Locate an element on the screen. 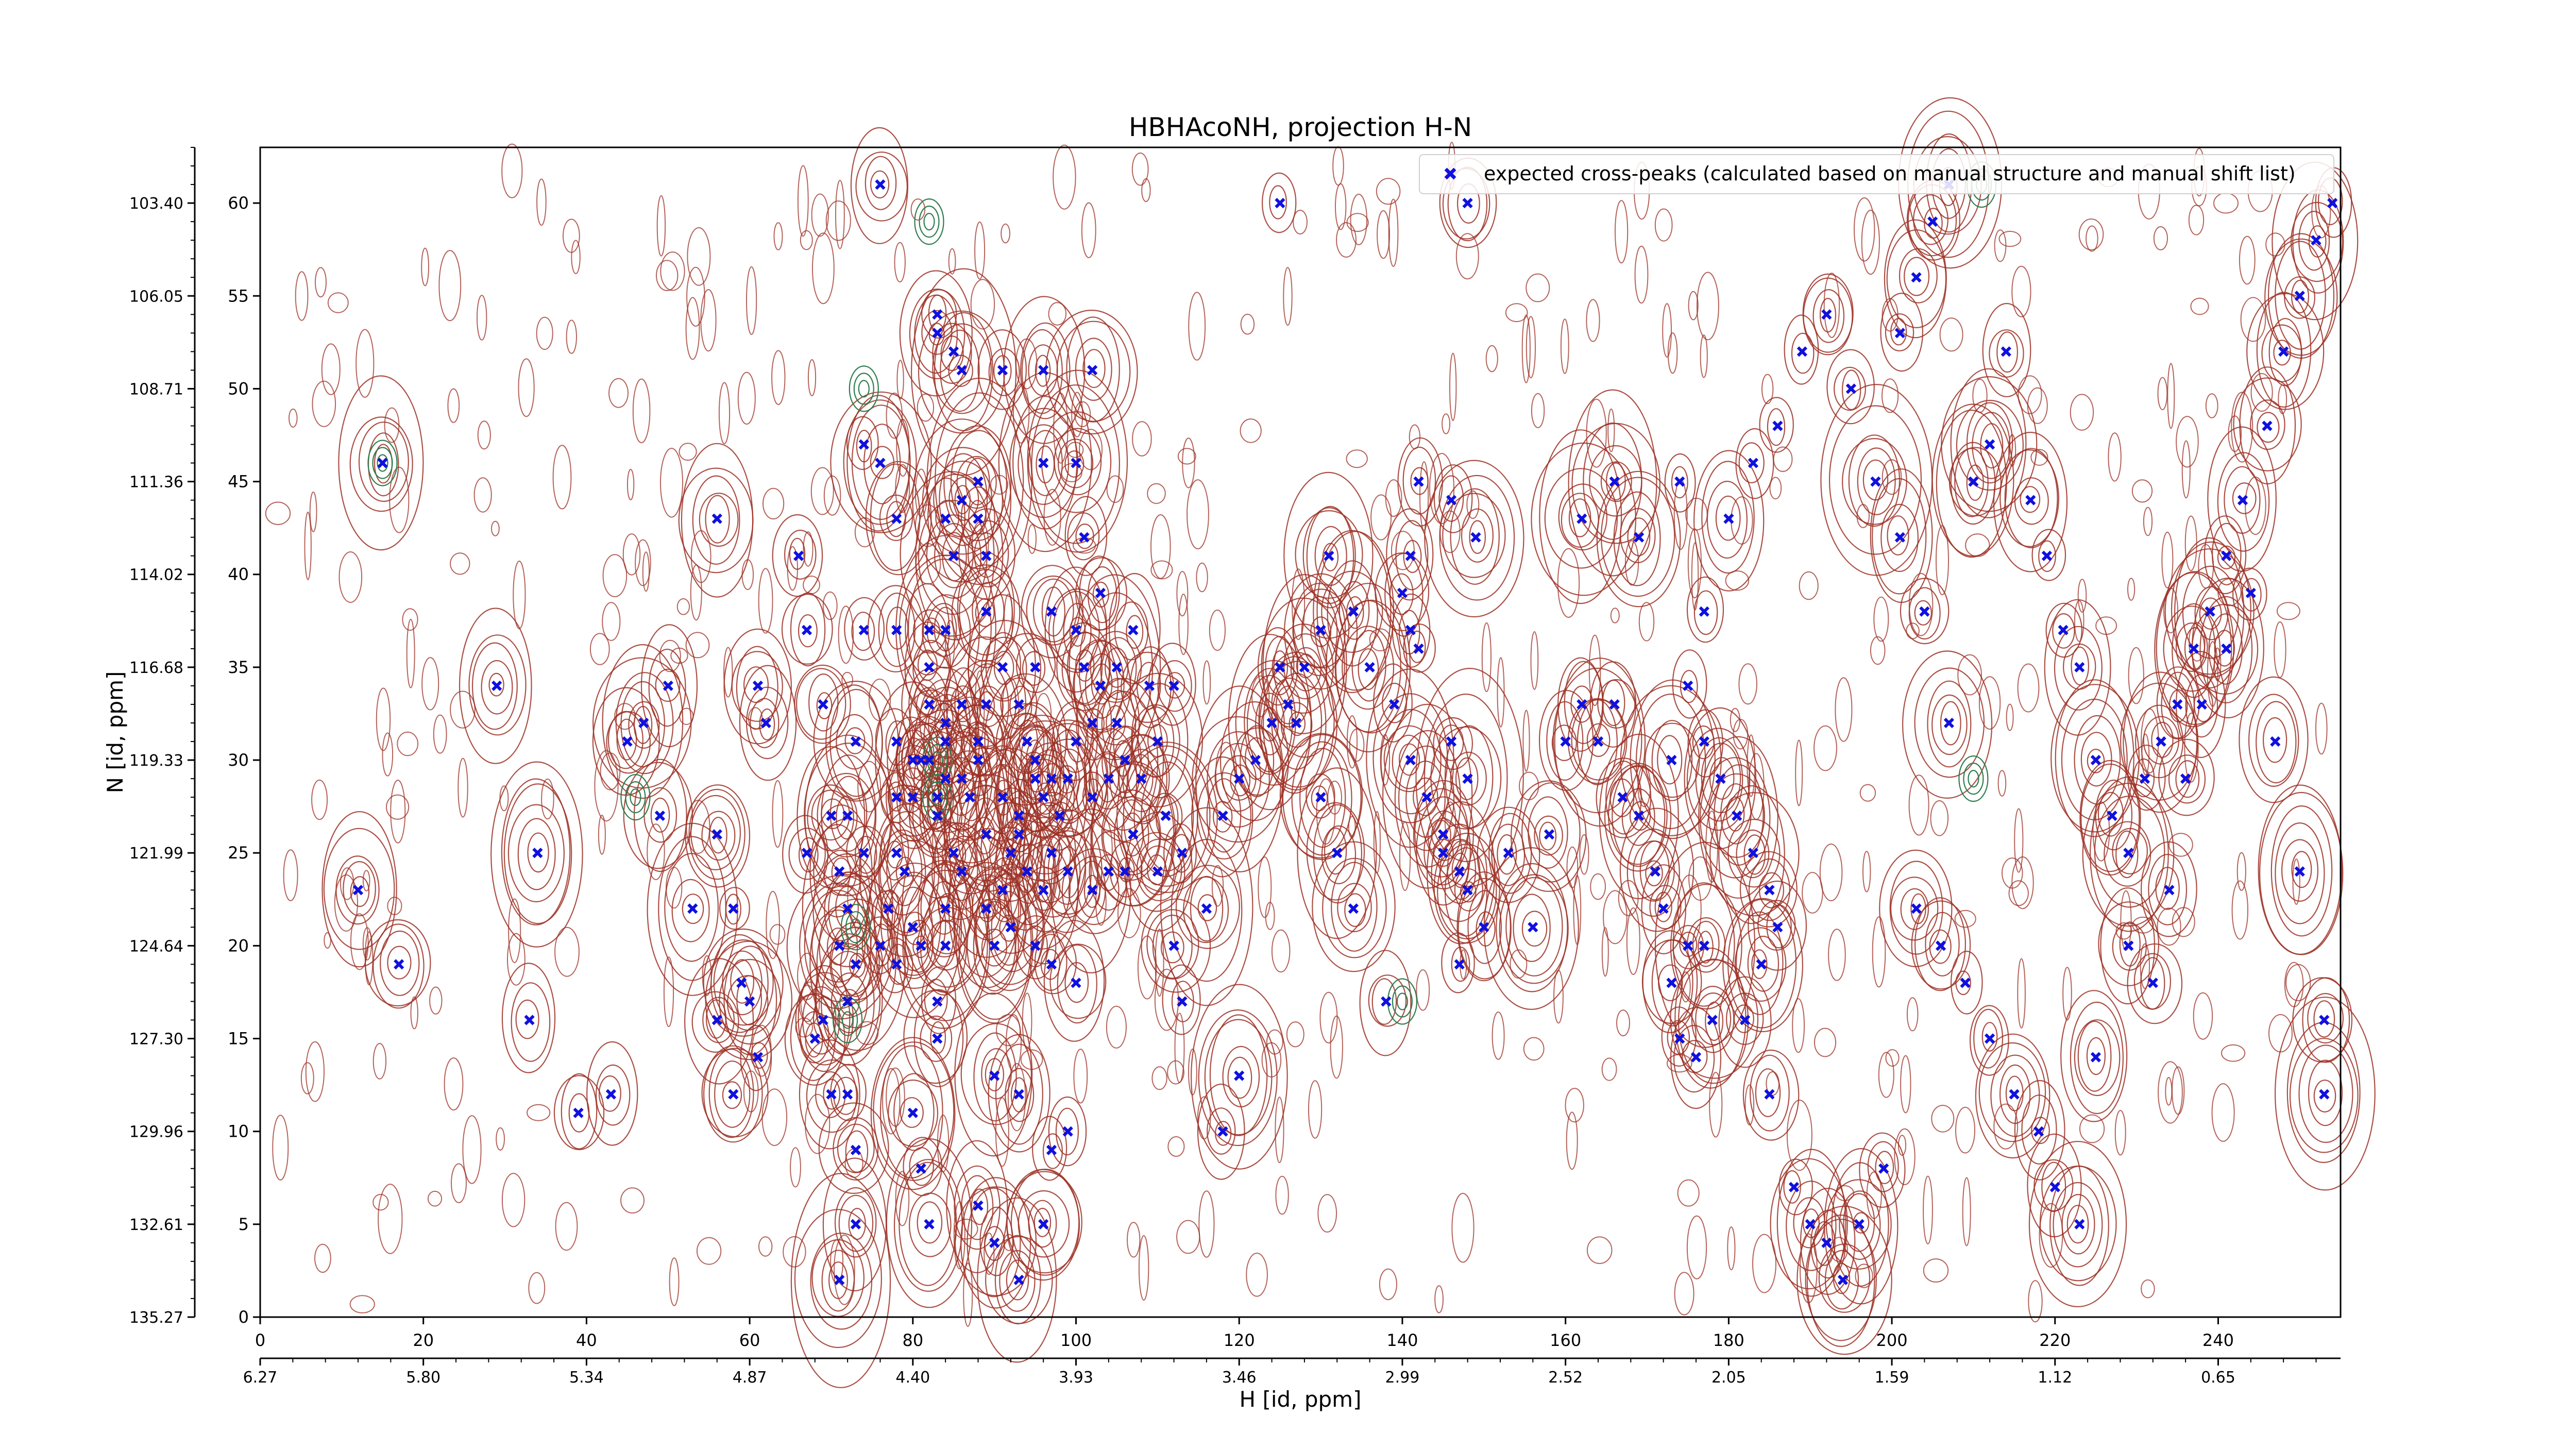  y-tick-label: 40 is located at coordinates (238, 574).